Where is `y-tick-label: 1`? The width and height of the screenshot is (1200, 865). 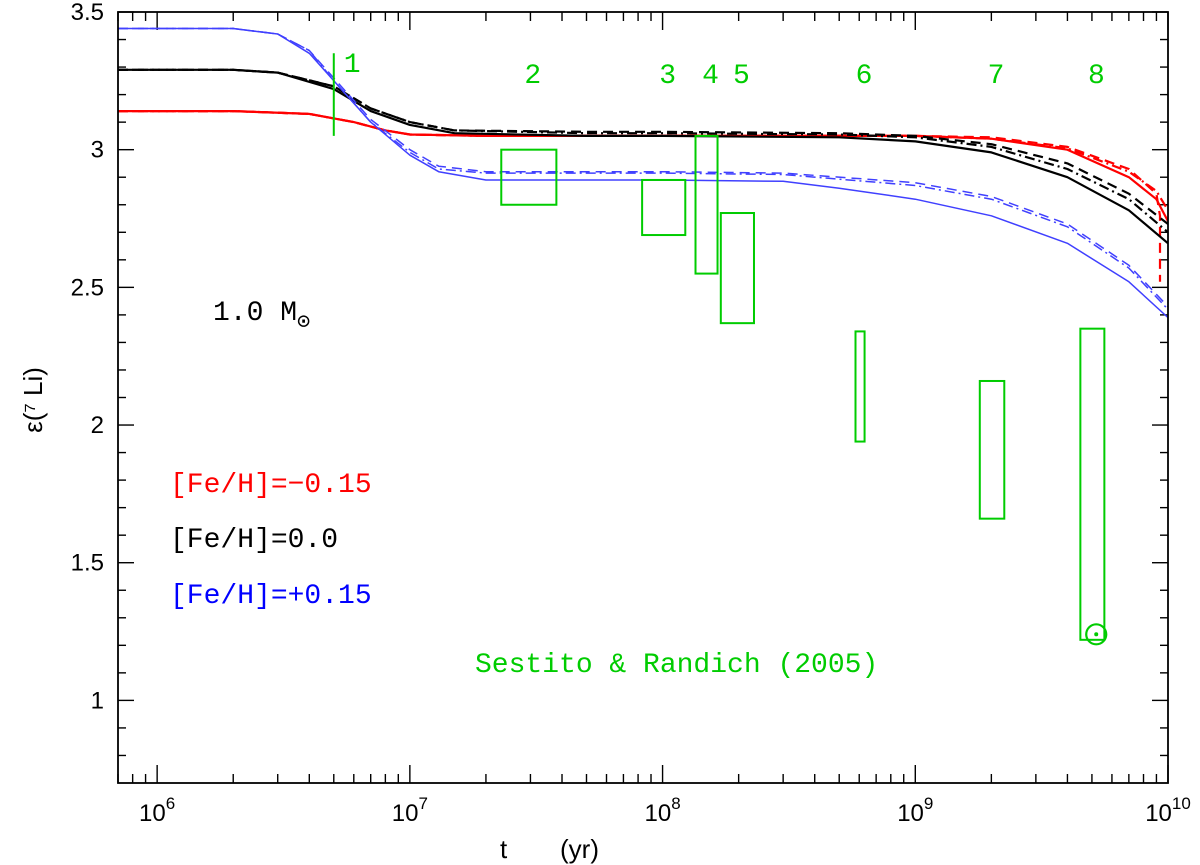
y-tick-label: 1 is located at coordinates (97, 700).